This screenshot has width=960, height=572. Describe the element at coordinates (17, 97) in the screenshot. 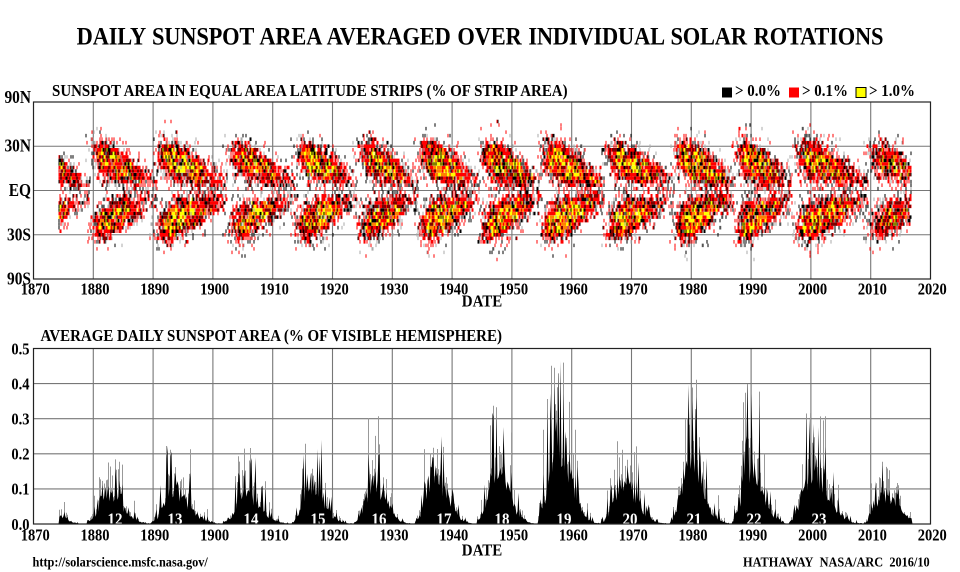

I see `svg-text: 90N` at that location.